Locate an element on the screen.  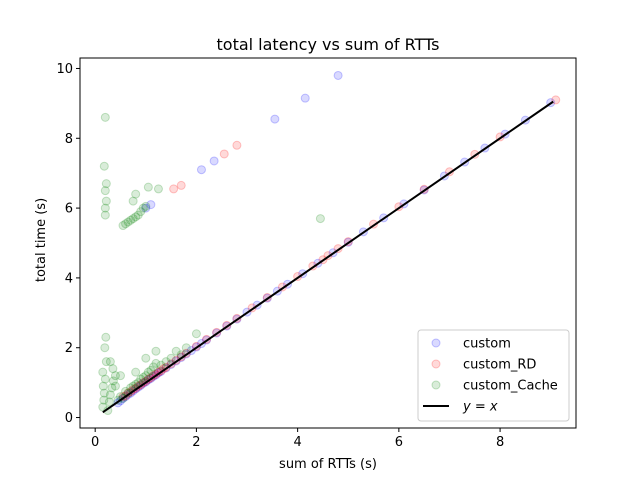
legend-marker-custom_RD is located at coordinates (436, 364).